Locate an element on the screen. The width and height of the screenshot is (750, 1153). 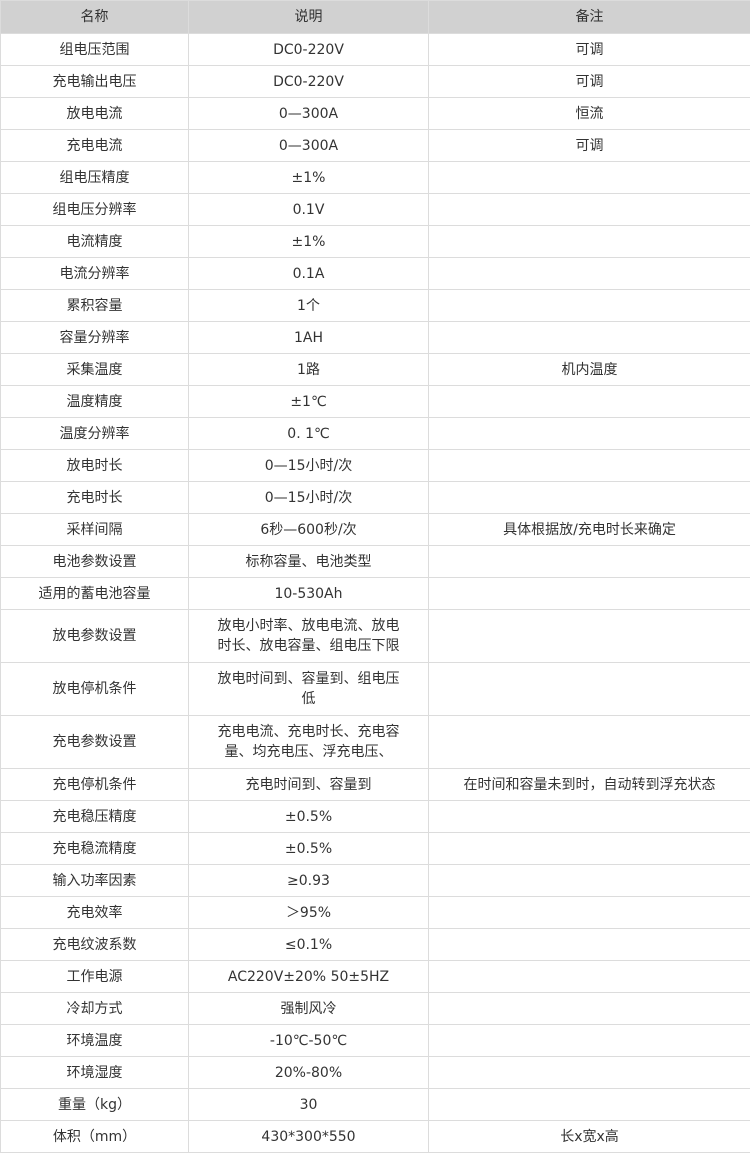
cell-name: 电池参数设置 is located at coordinates (95, 562).